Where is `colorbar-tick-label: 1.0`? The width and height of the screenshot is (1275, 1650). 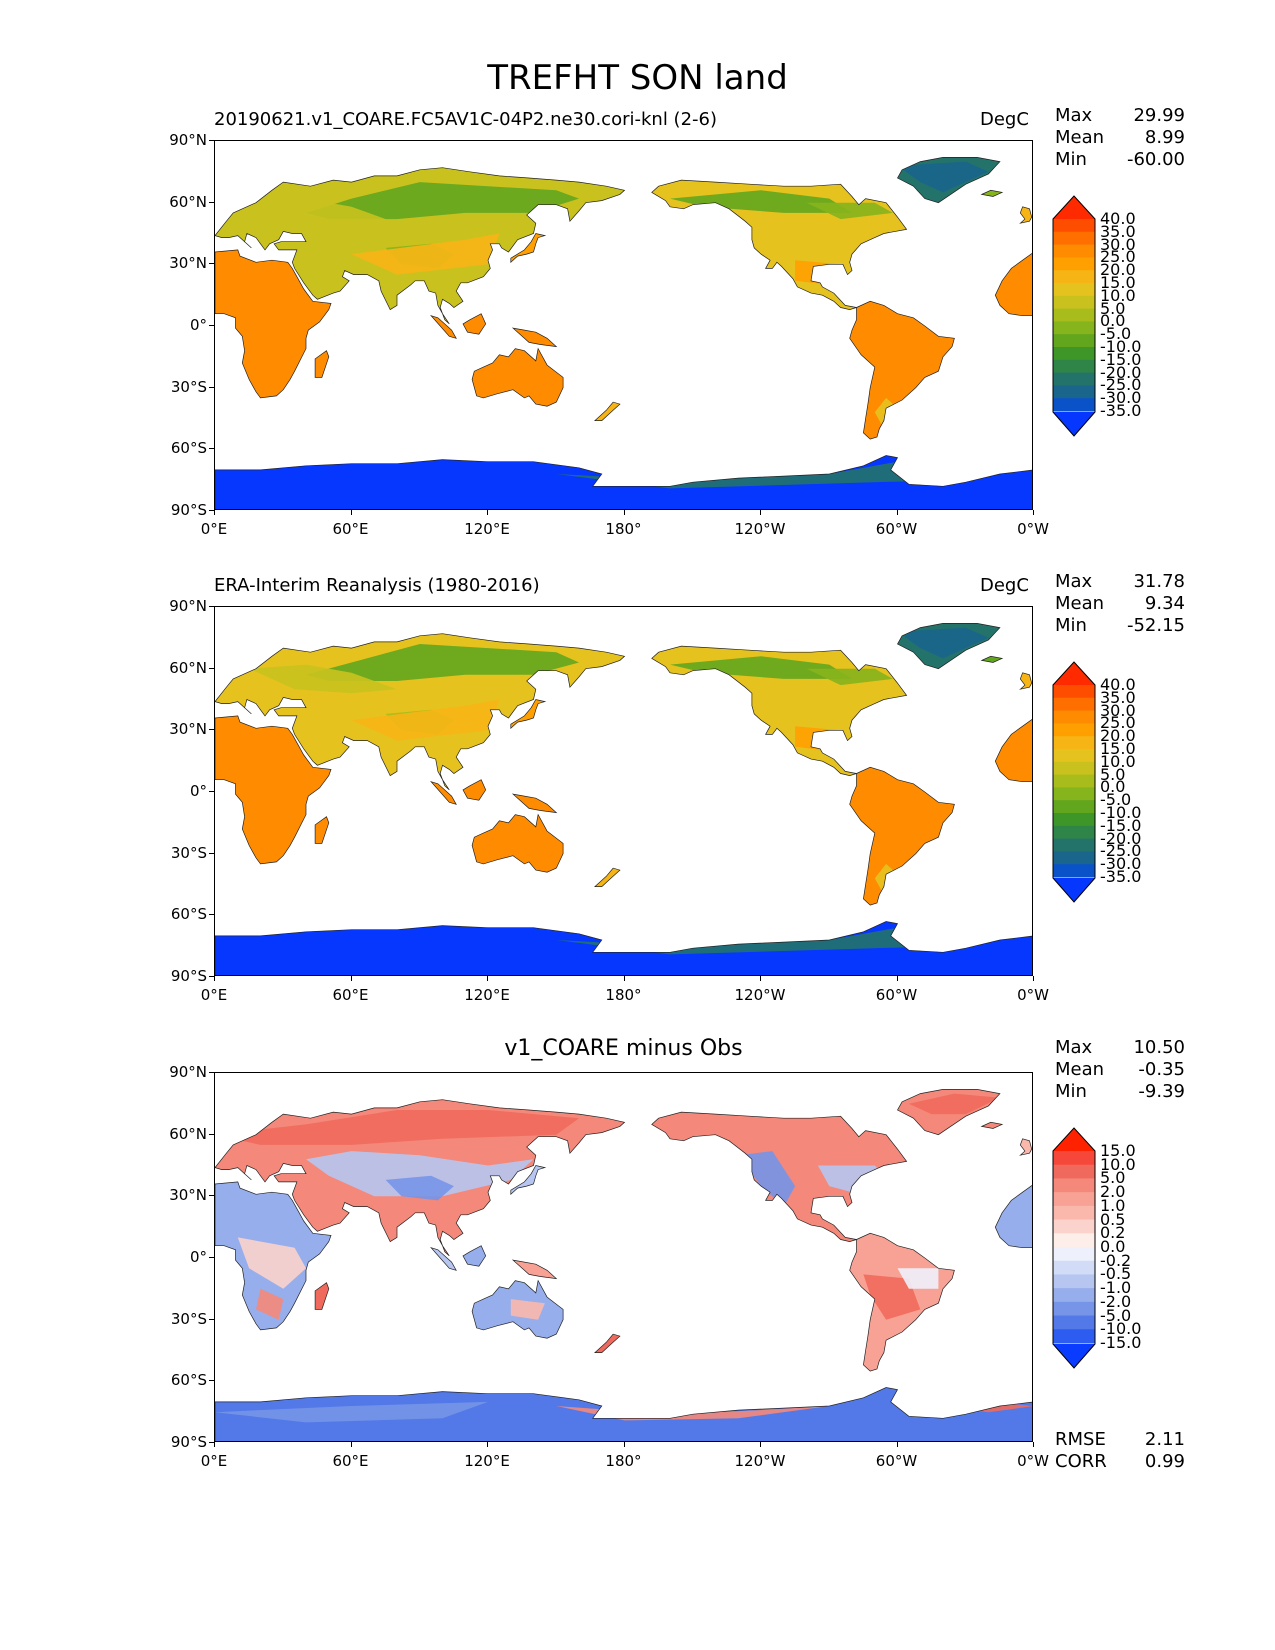
colorbar-tick-label: 1.0 is located at coordinates (1113, 1205).